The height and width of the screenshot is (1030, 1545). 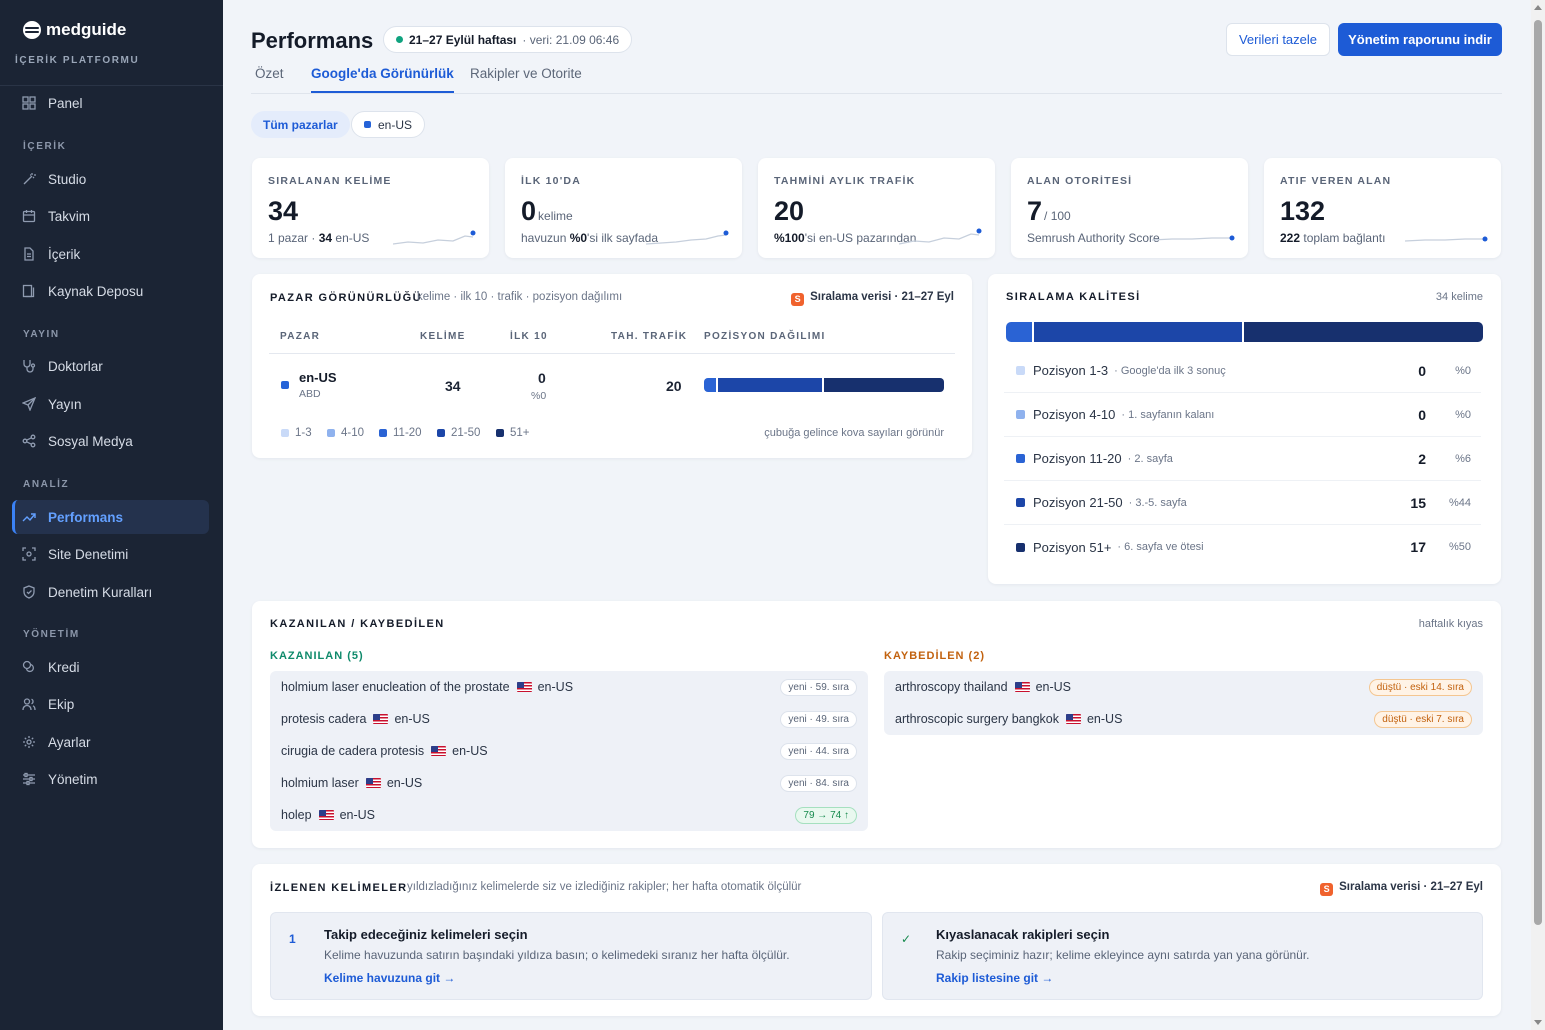 What do you see at coordinates (1278, 39) in the screenshot?
I see `refresh-data-button: Verileri tazele` at bounding box center [1278, 39].